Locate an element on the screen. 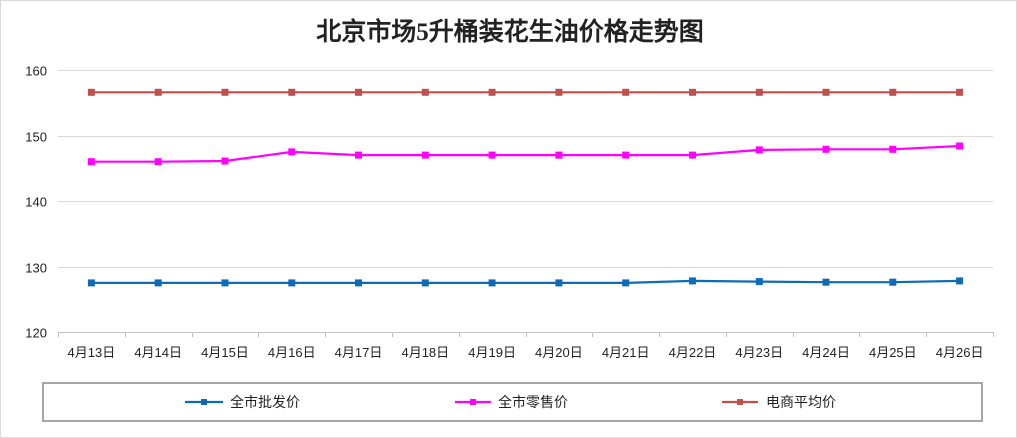 The width and height of the screenshot is (1017, 438). x-tick-label: 4月15日 is located at coordinates (225, 352).